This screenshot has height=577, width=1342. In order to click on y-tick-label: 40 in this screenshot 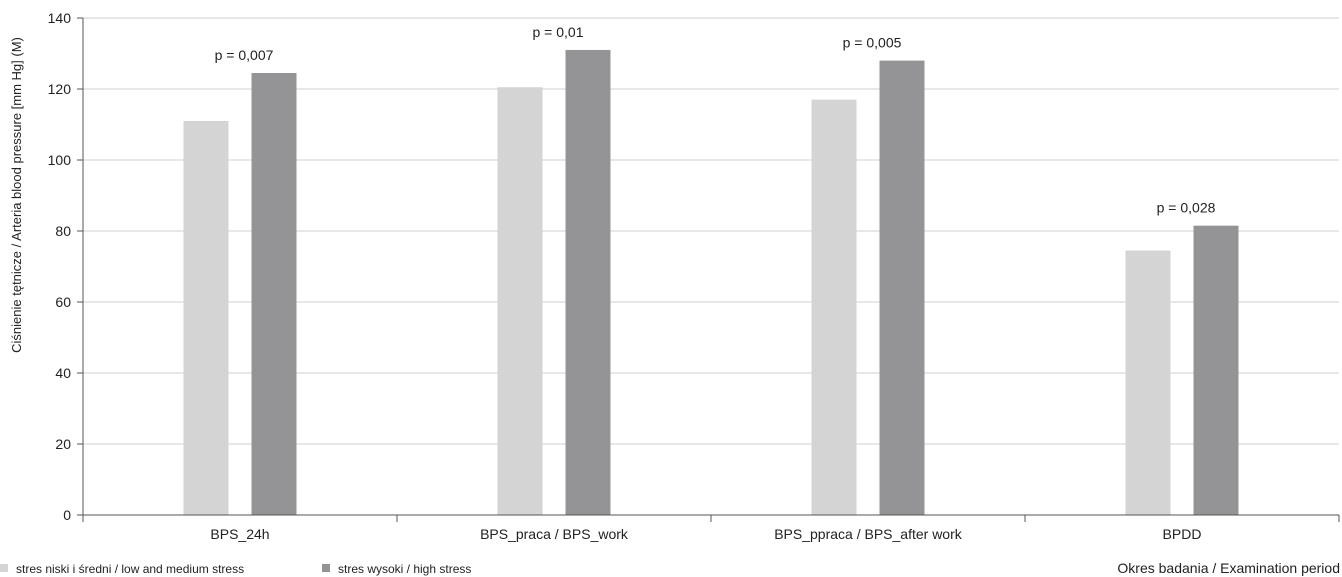, I will do `click(63, 373)`.